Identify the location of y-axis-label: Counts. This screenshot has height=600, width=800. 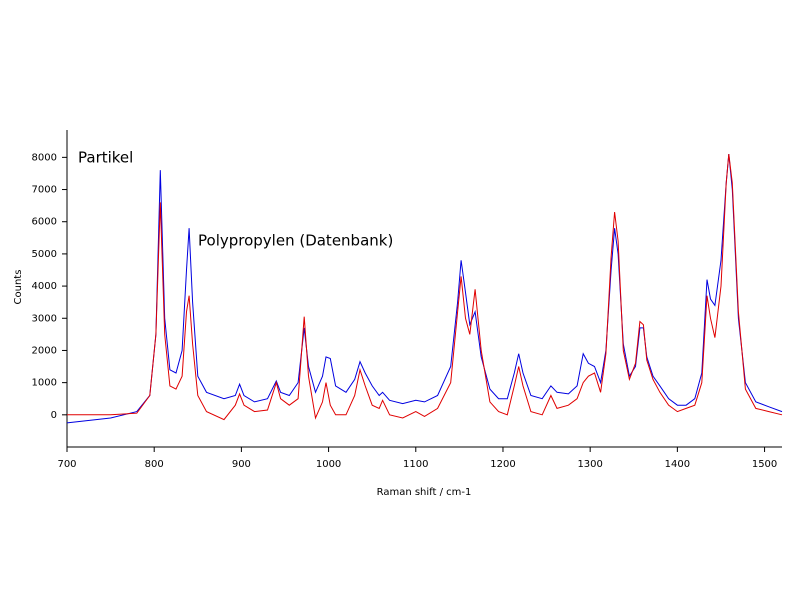
(18, 287).